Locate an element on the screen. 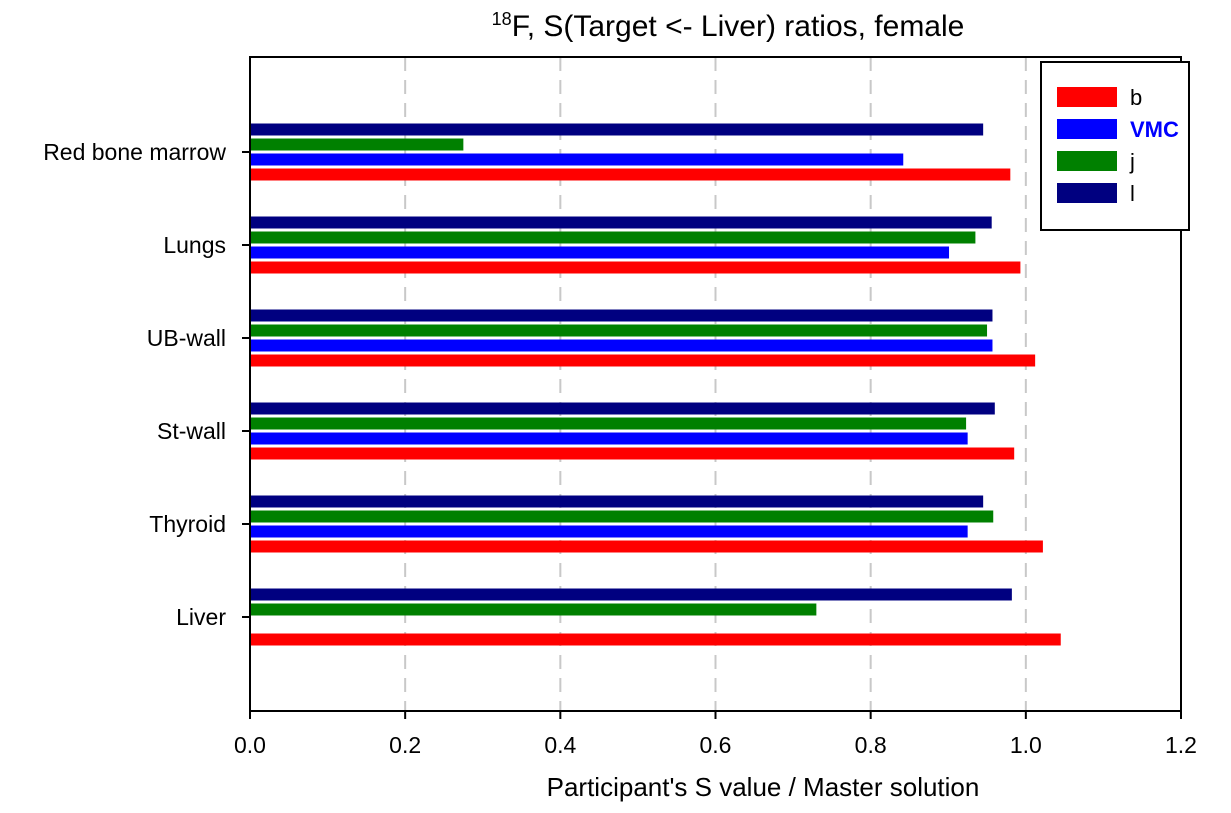 Image resolution: width=1231 pixels, height=813 pixels. legend-label-l: l is located at coordinates (1132, 193).